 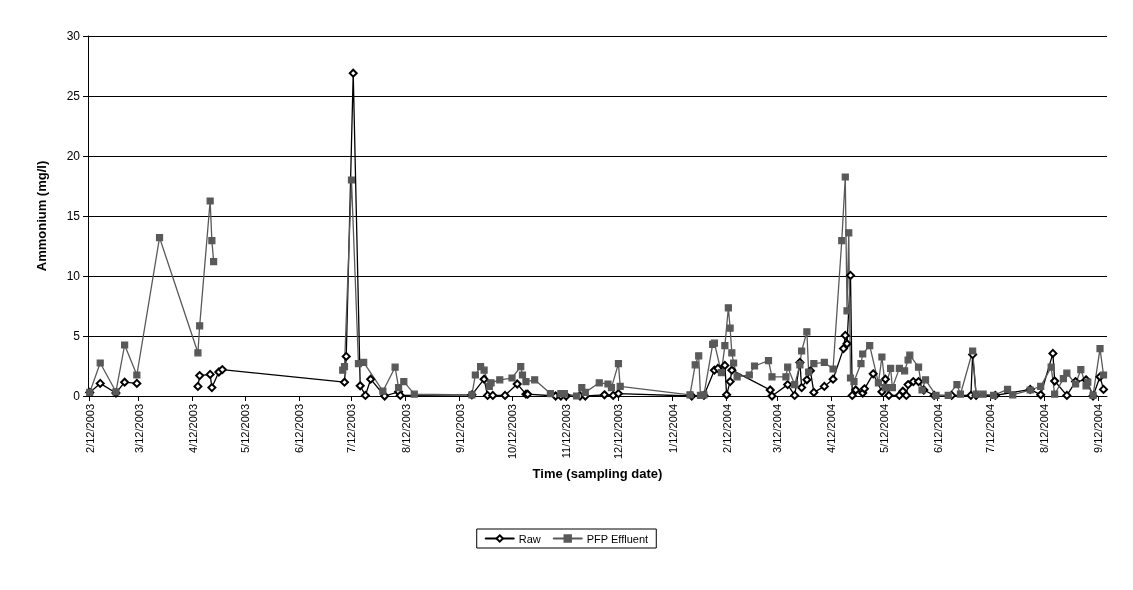 I want to click on x-tick-label: 5/12/2004, so click(x=883, y=428).